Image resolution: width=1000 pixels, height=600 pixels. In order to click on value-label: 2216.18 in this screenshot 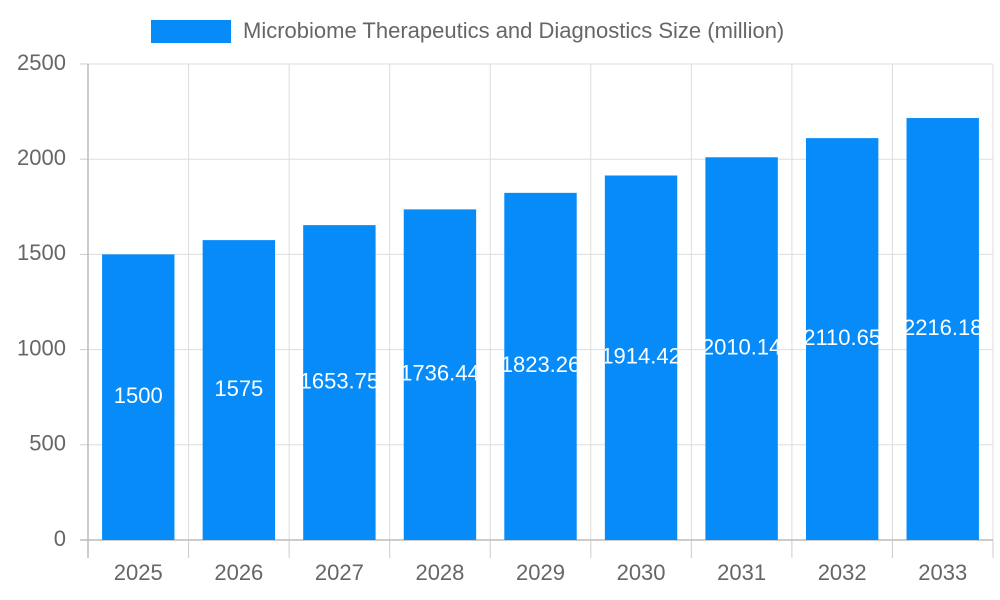, I will do `click(943, 327)`.